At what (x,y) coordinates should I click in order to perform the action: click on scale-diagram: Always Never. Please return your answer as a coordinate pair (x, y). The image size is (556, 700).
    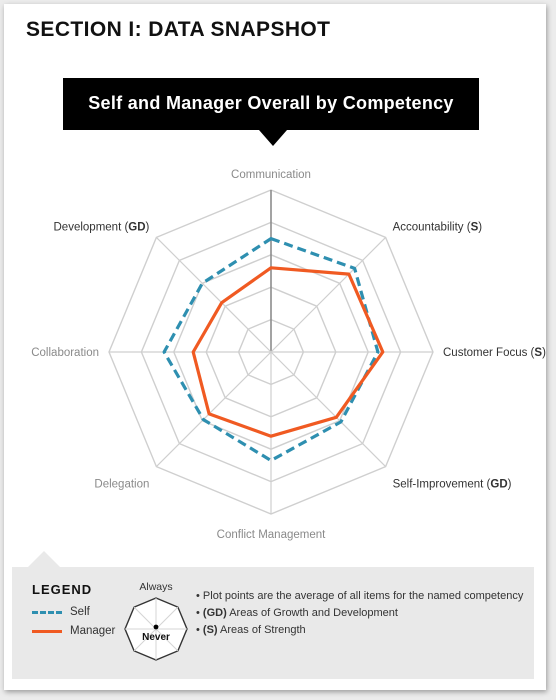
    Looking at the image, I should click on (156, 621).